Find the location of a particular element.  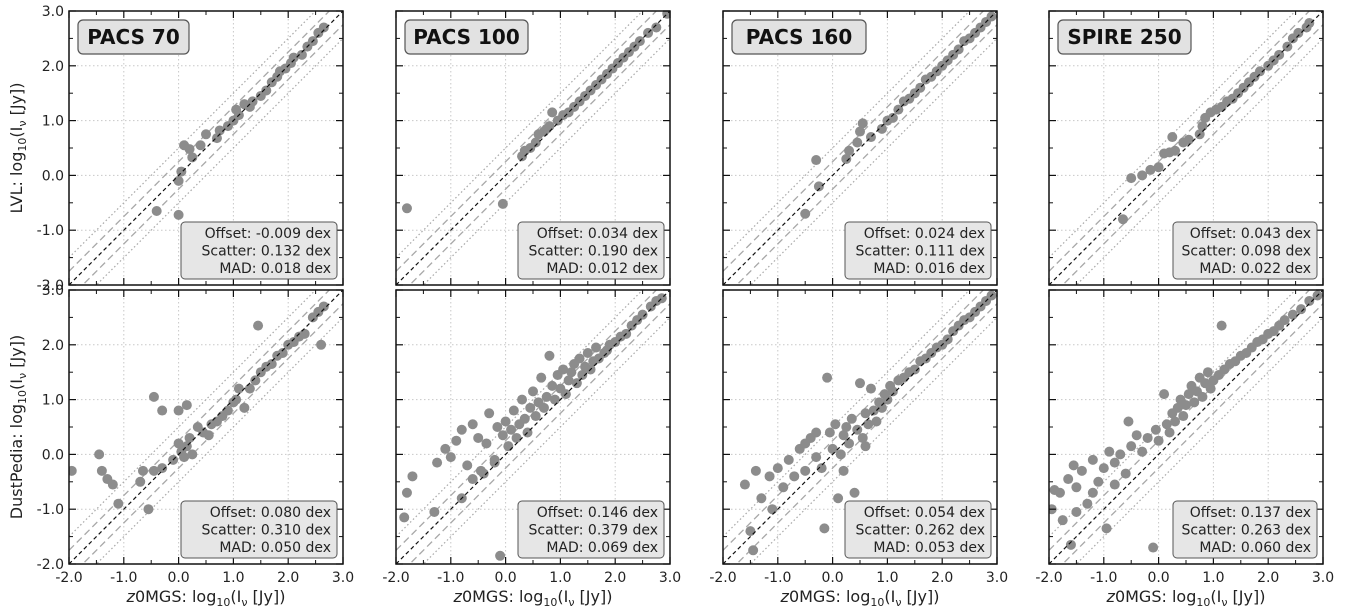

stats-mad: MAD: 0.012 dex is located at coordinates (602, 269).